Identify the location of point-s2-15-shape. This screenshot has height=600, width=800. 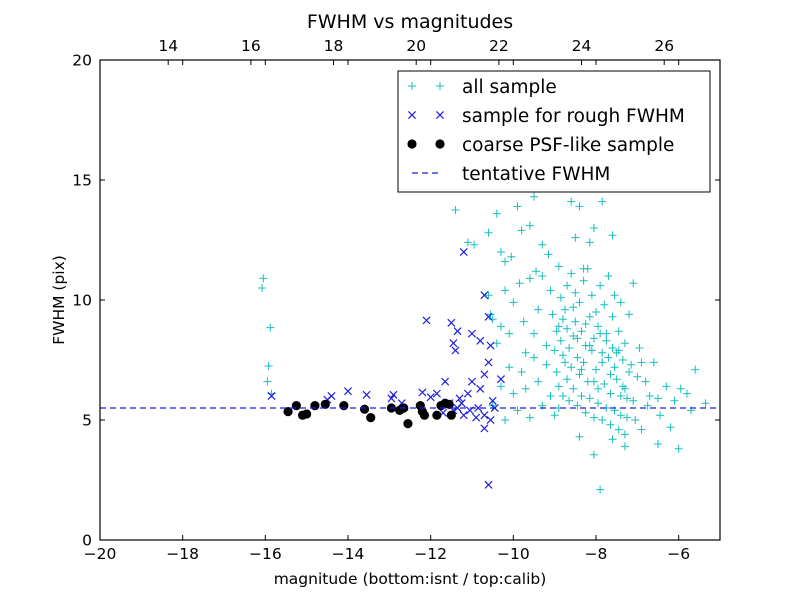
(424, 415).